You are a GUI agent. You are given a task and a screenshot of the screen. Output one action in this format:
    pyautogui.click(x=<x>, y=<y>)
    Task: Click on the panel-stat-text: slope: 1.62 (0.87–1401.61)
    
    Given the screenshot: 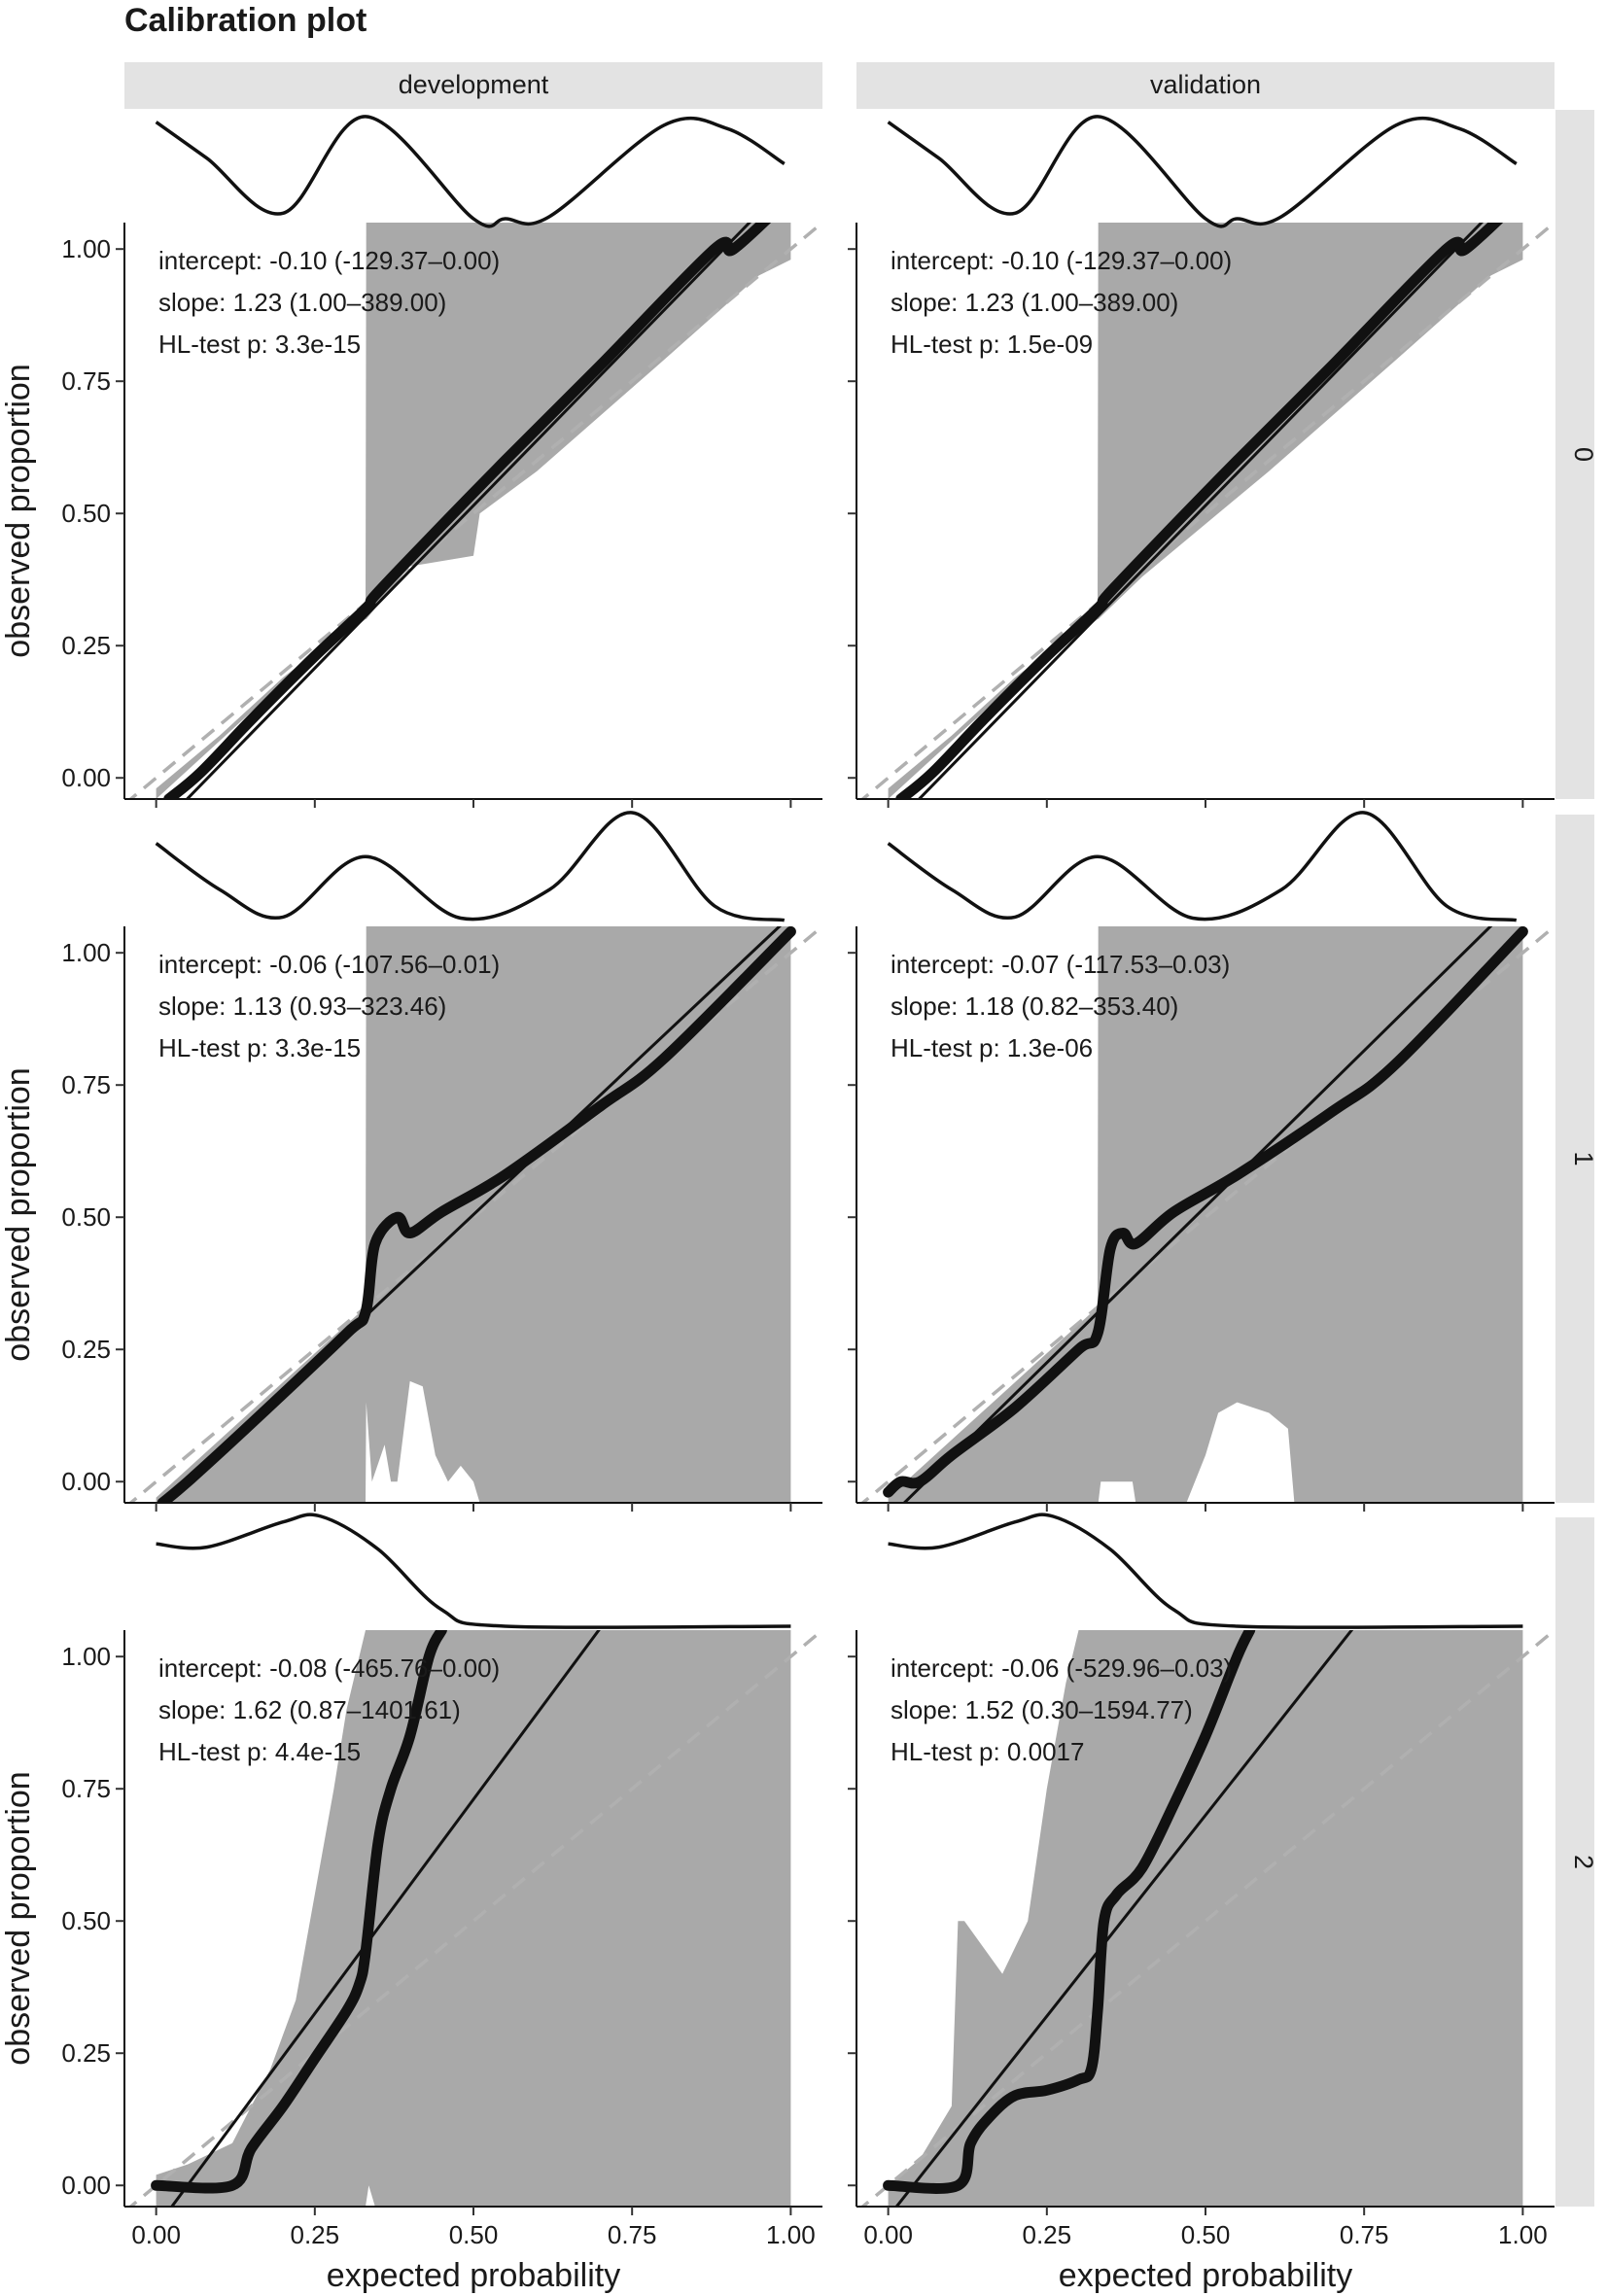 What is the action you would take?
    pyautogui.click(x=309, y=1709)
    